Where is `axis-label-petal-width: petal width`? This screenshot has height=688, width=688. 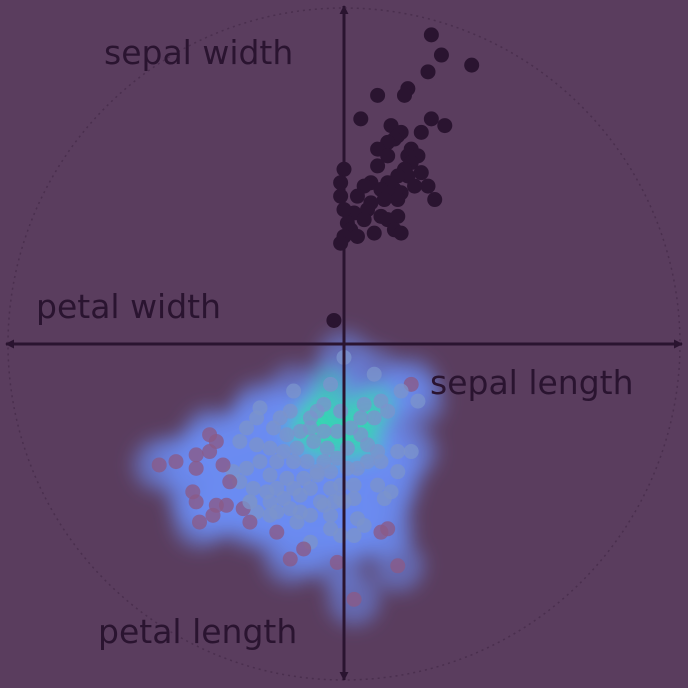
axis-label-petal-width: petal width is located at coordinates (128, 306).